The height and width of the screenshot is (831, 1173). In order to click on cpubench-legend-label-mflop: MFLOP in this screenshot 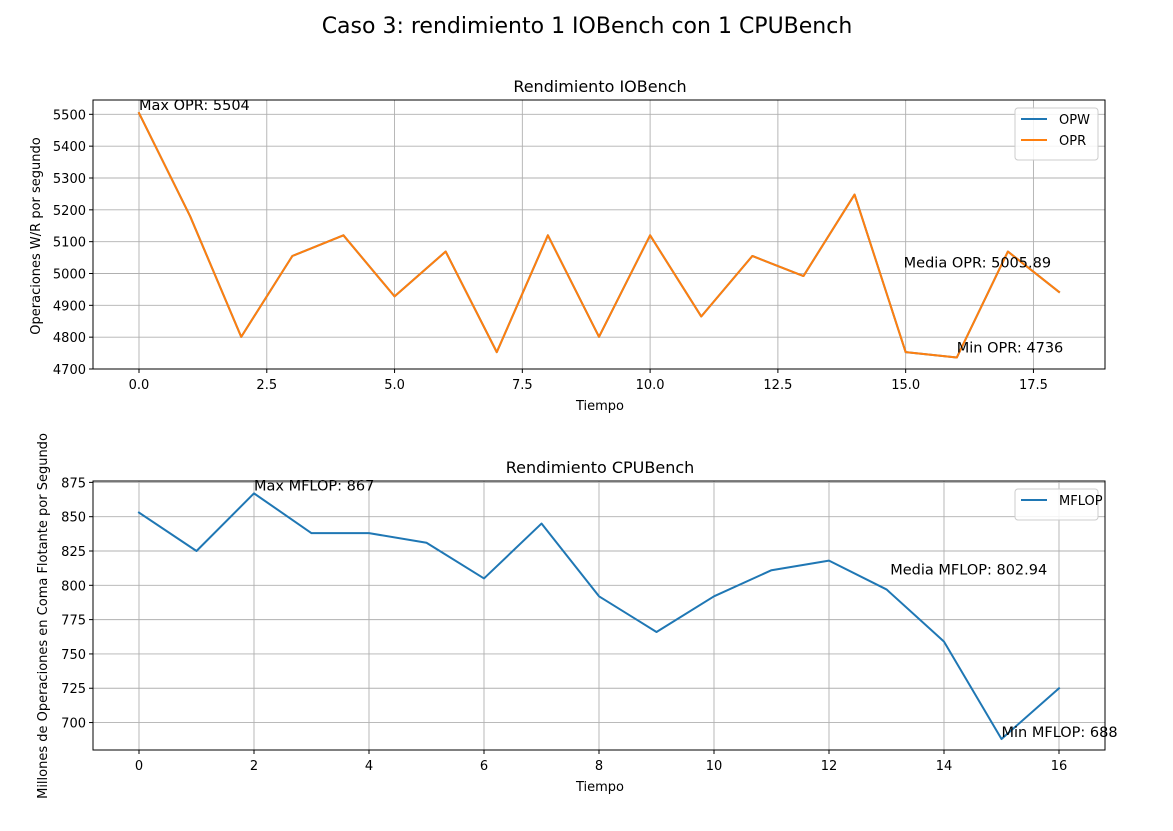, I will do `click(1081, 501)`.